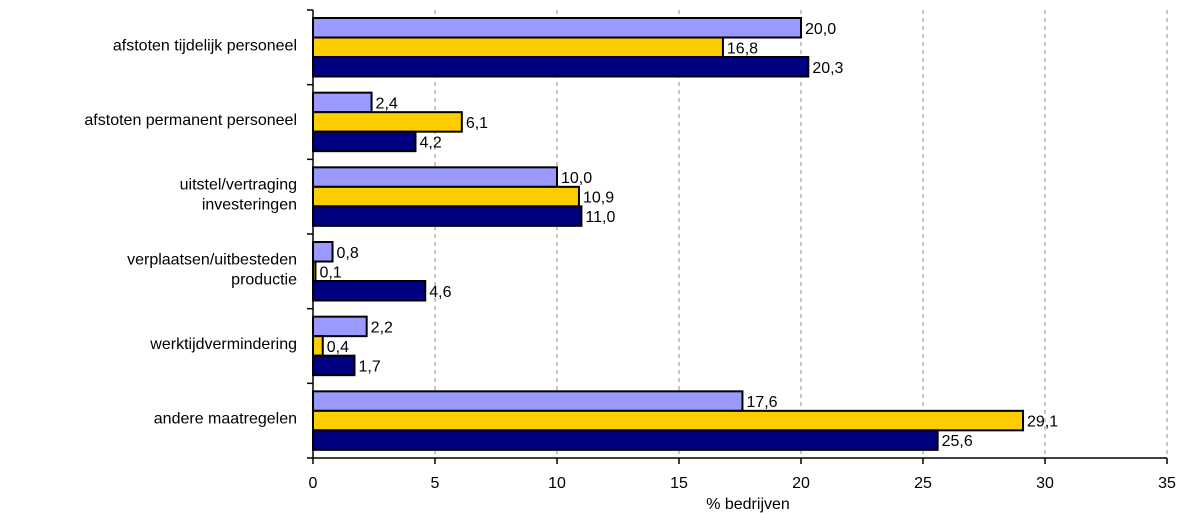 This screenshot has height=515, width=1183. What do you see at coordinates (369, 366) in the screenshot?
I see `data-label: 1,7` at bounding box center [369, 366].